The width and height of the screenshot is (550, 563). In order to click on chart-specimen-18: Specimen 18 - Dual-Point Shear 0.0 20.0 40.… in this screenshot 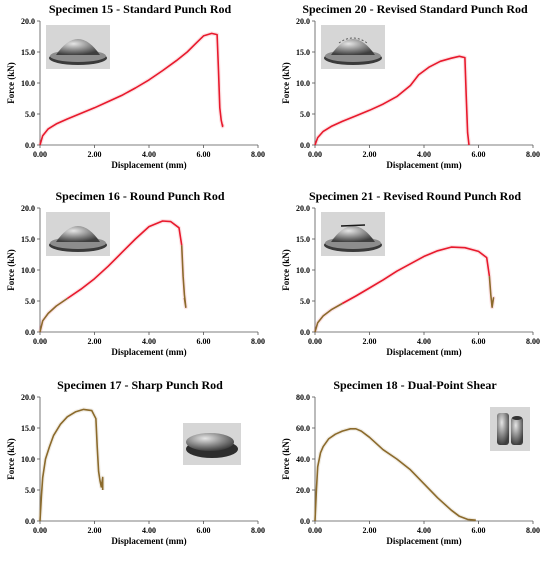, I will do `click(410, 462)`.